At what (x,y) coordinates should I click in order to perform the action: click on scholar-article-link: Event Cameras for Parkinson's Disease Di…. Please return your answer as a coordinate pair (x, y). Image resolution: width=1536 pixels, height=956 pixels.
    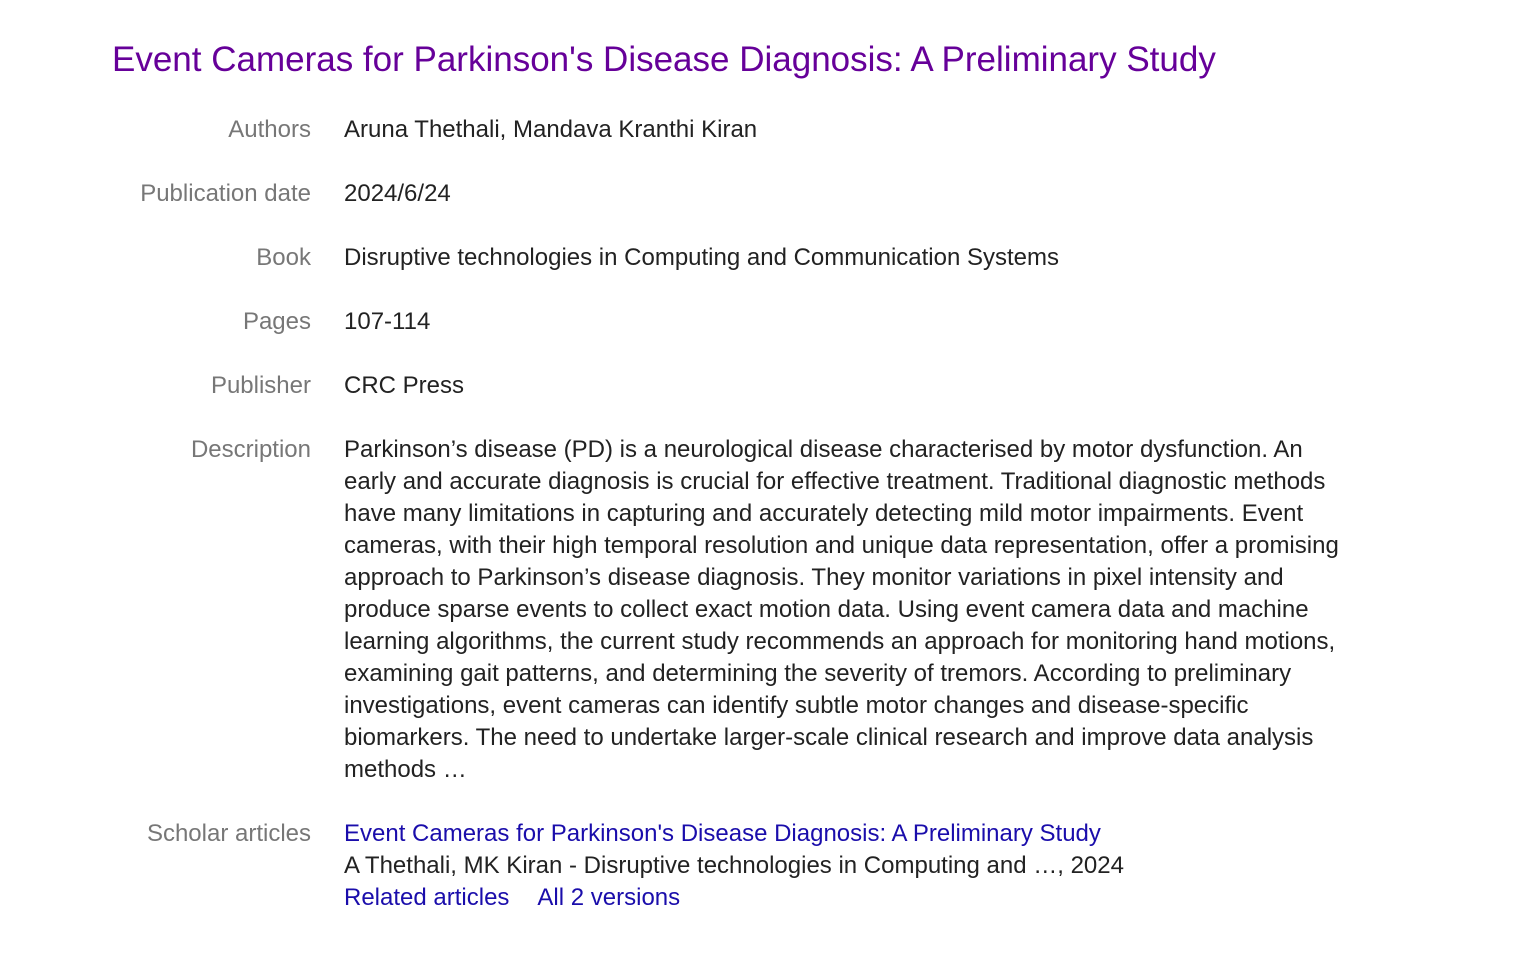
    Looking at the image, I should click on (722, 833).